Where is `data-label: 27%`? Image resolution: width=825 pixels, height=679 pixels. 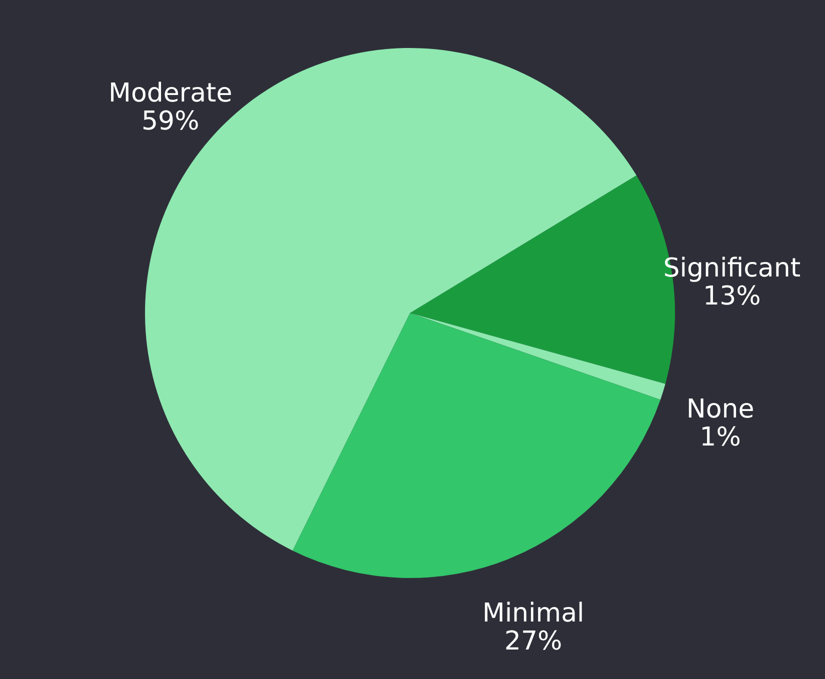 data-label: 27% is located at coordinates (533, 641).